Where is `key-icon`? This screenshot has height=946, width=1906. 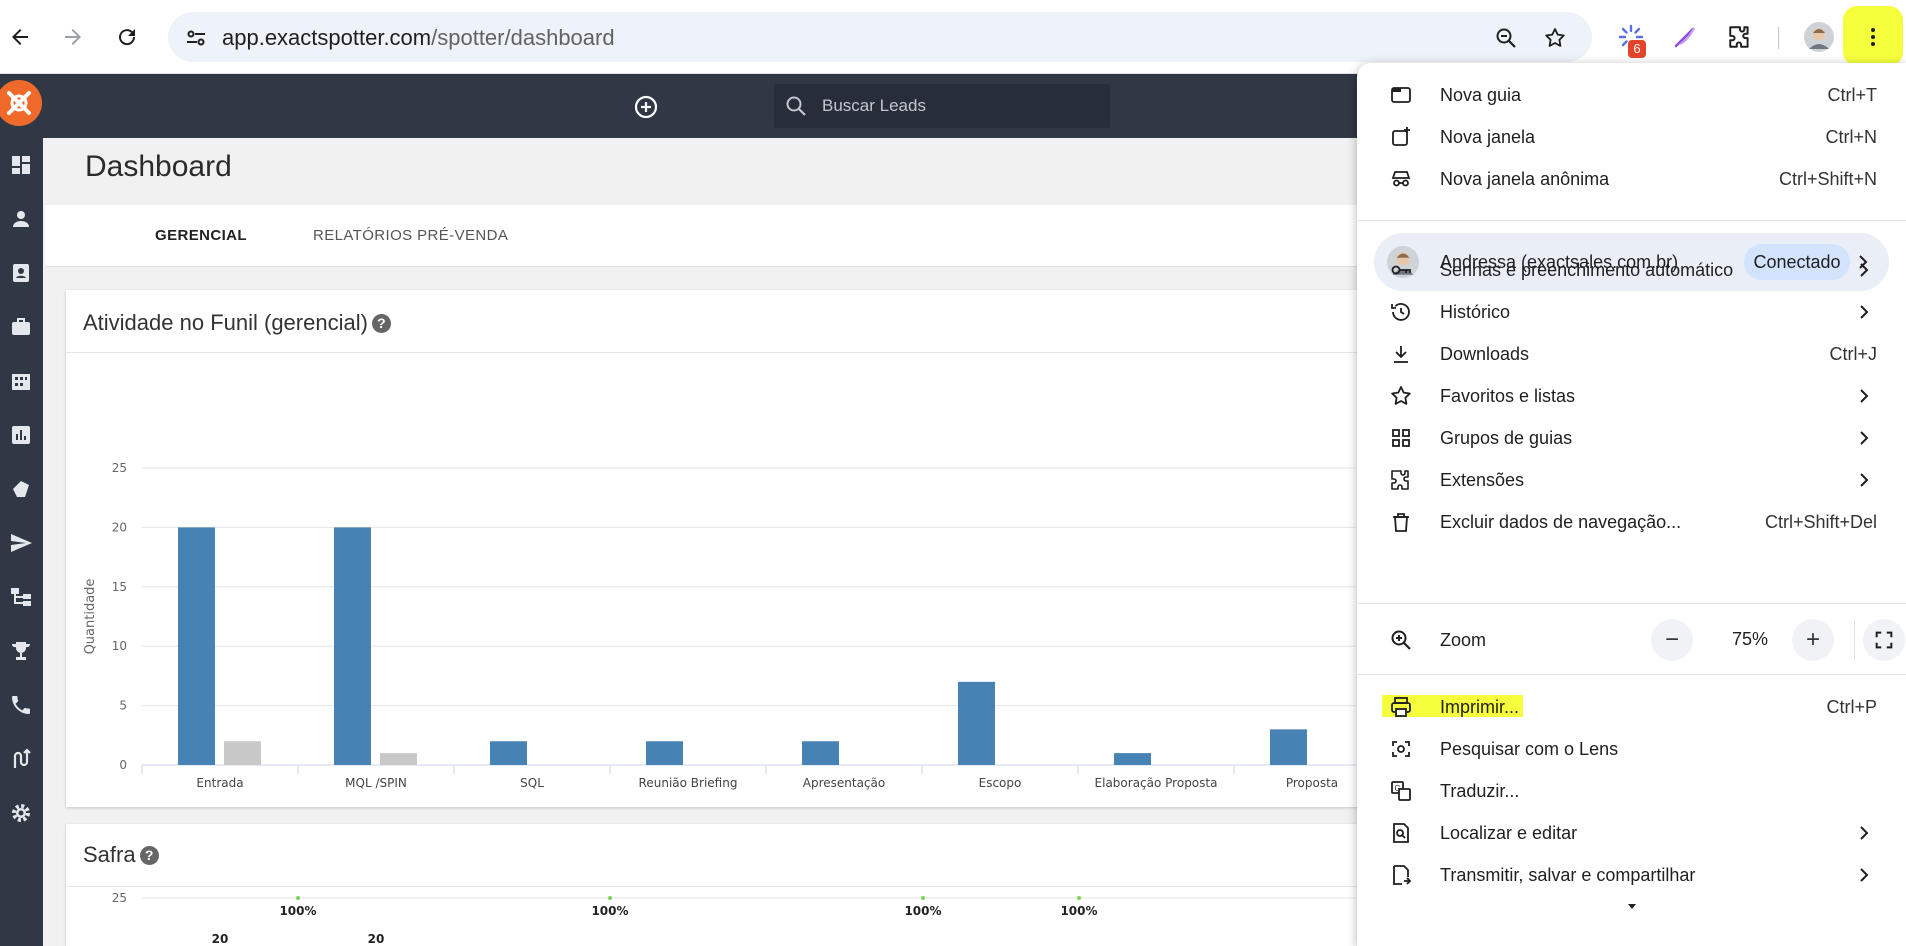
key-icon is located at coordinates (1401, 270).